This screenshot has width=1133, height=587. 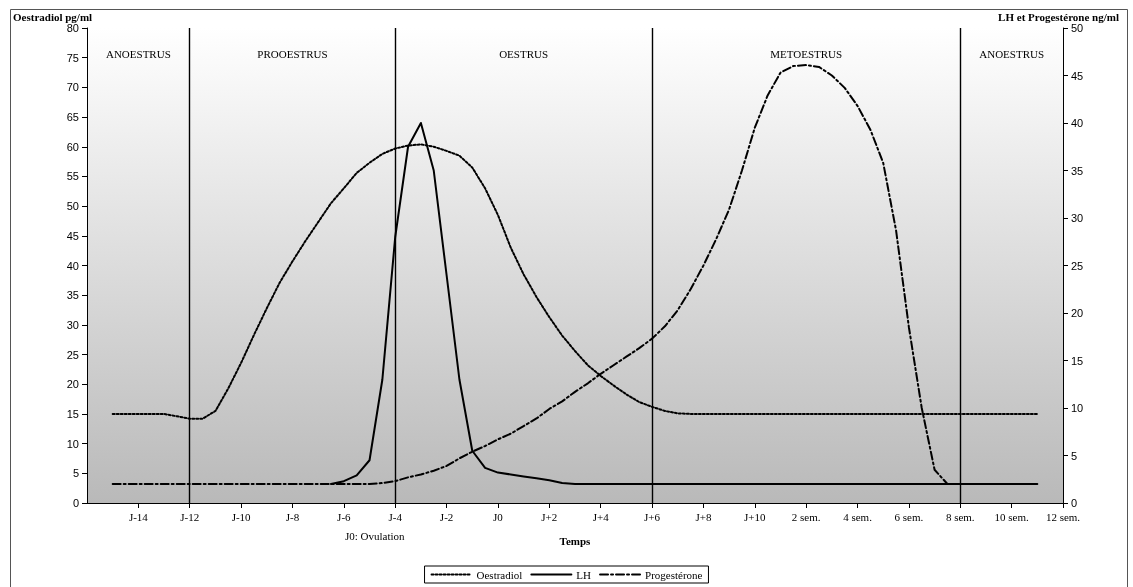 I want to click on x-tick-label: J-14, so click(x=138, y=516).